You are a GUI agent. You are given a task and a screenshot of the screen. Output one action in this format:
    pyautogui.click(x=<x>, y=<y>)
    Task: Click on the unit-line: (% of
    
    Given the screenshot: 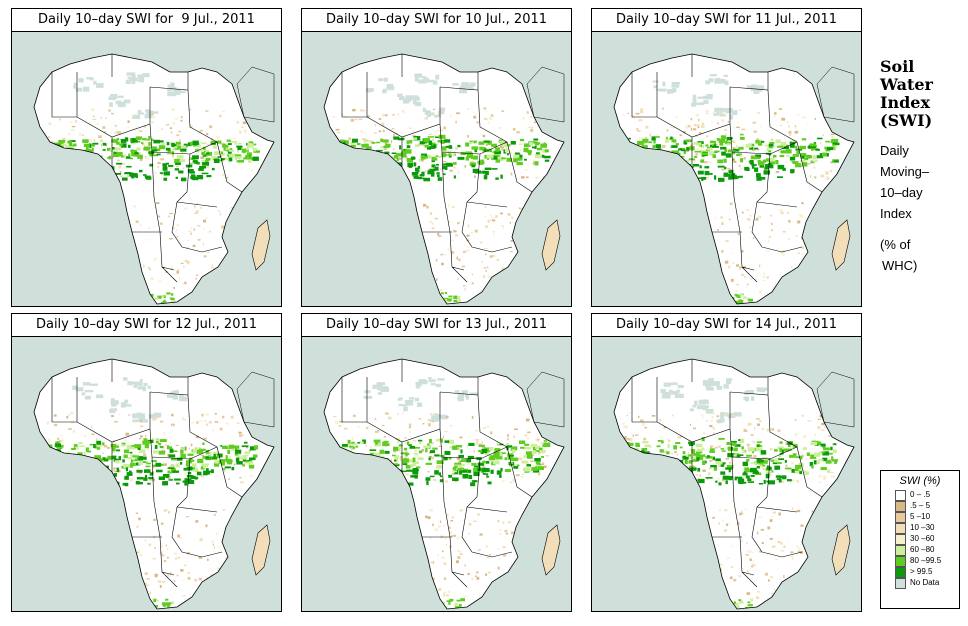 What is the action you would take?
    pyautogui.click(x=895, y=244)
    